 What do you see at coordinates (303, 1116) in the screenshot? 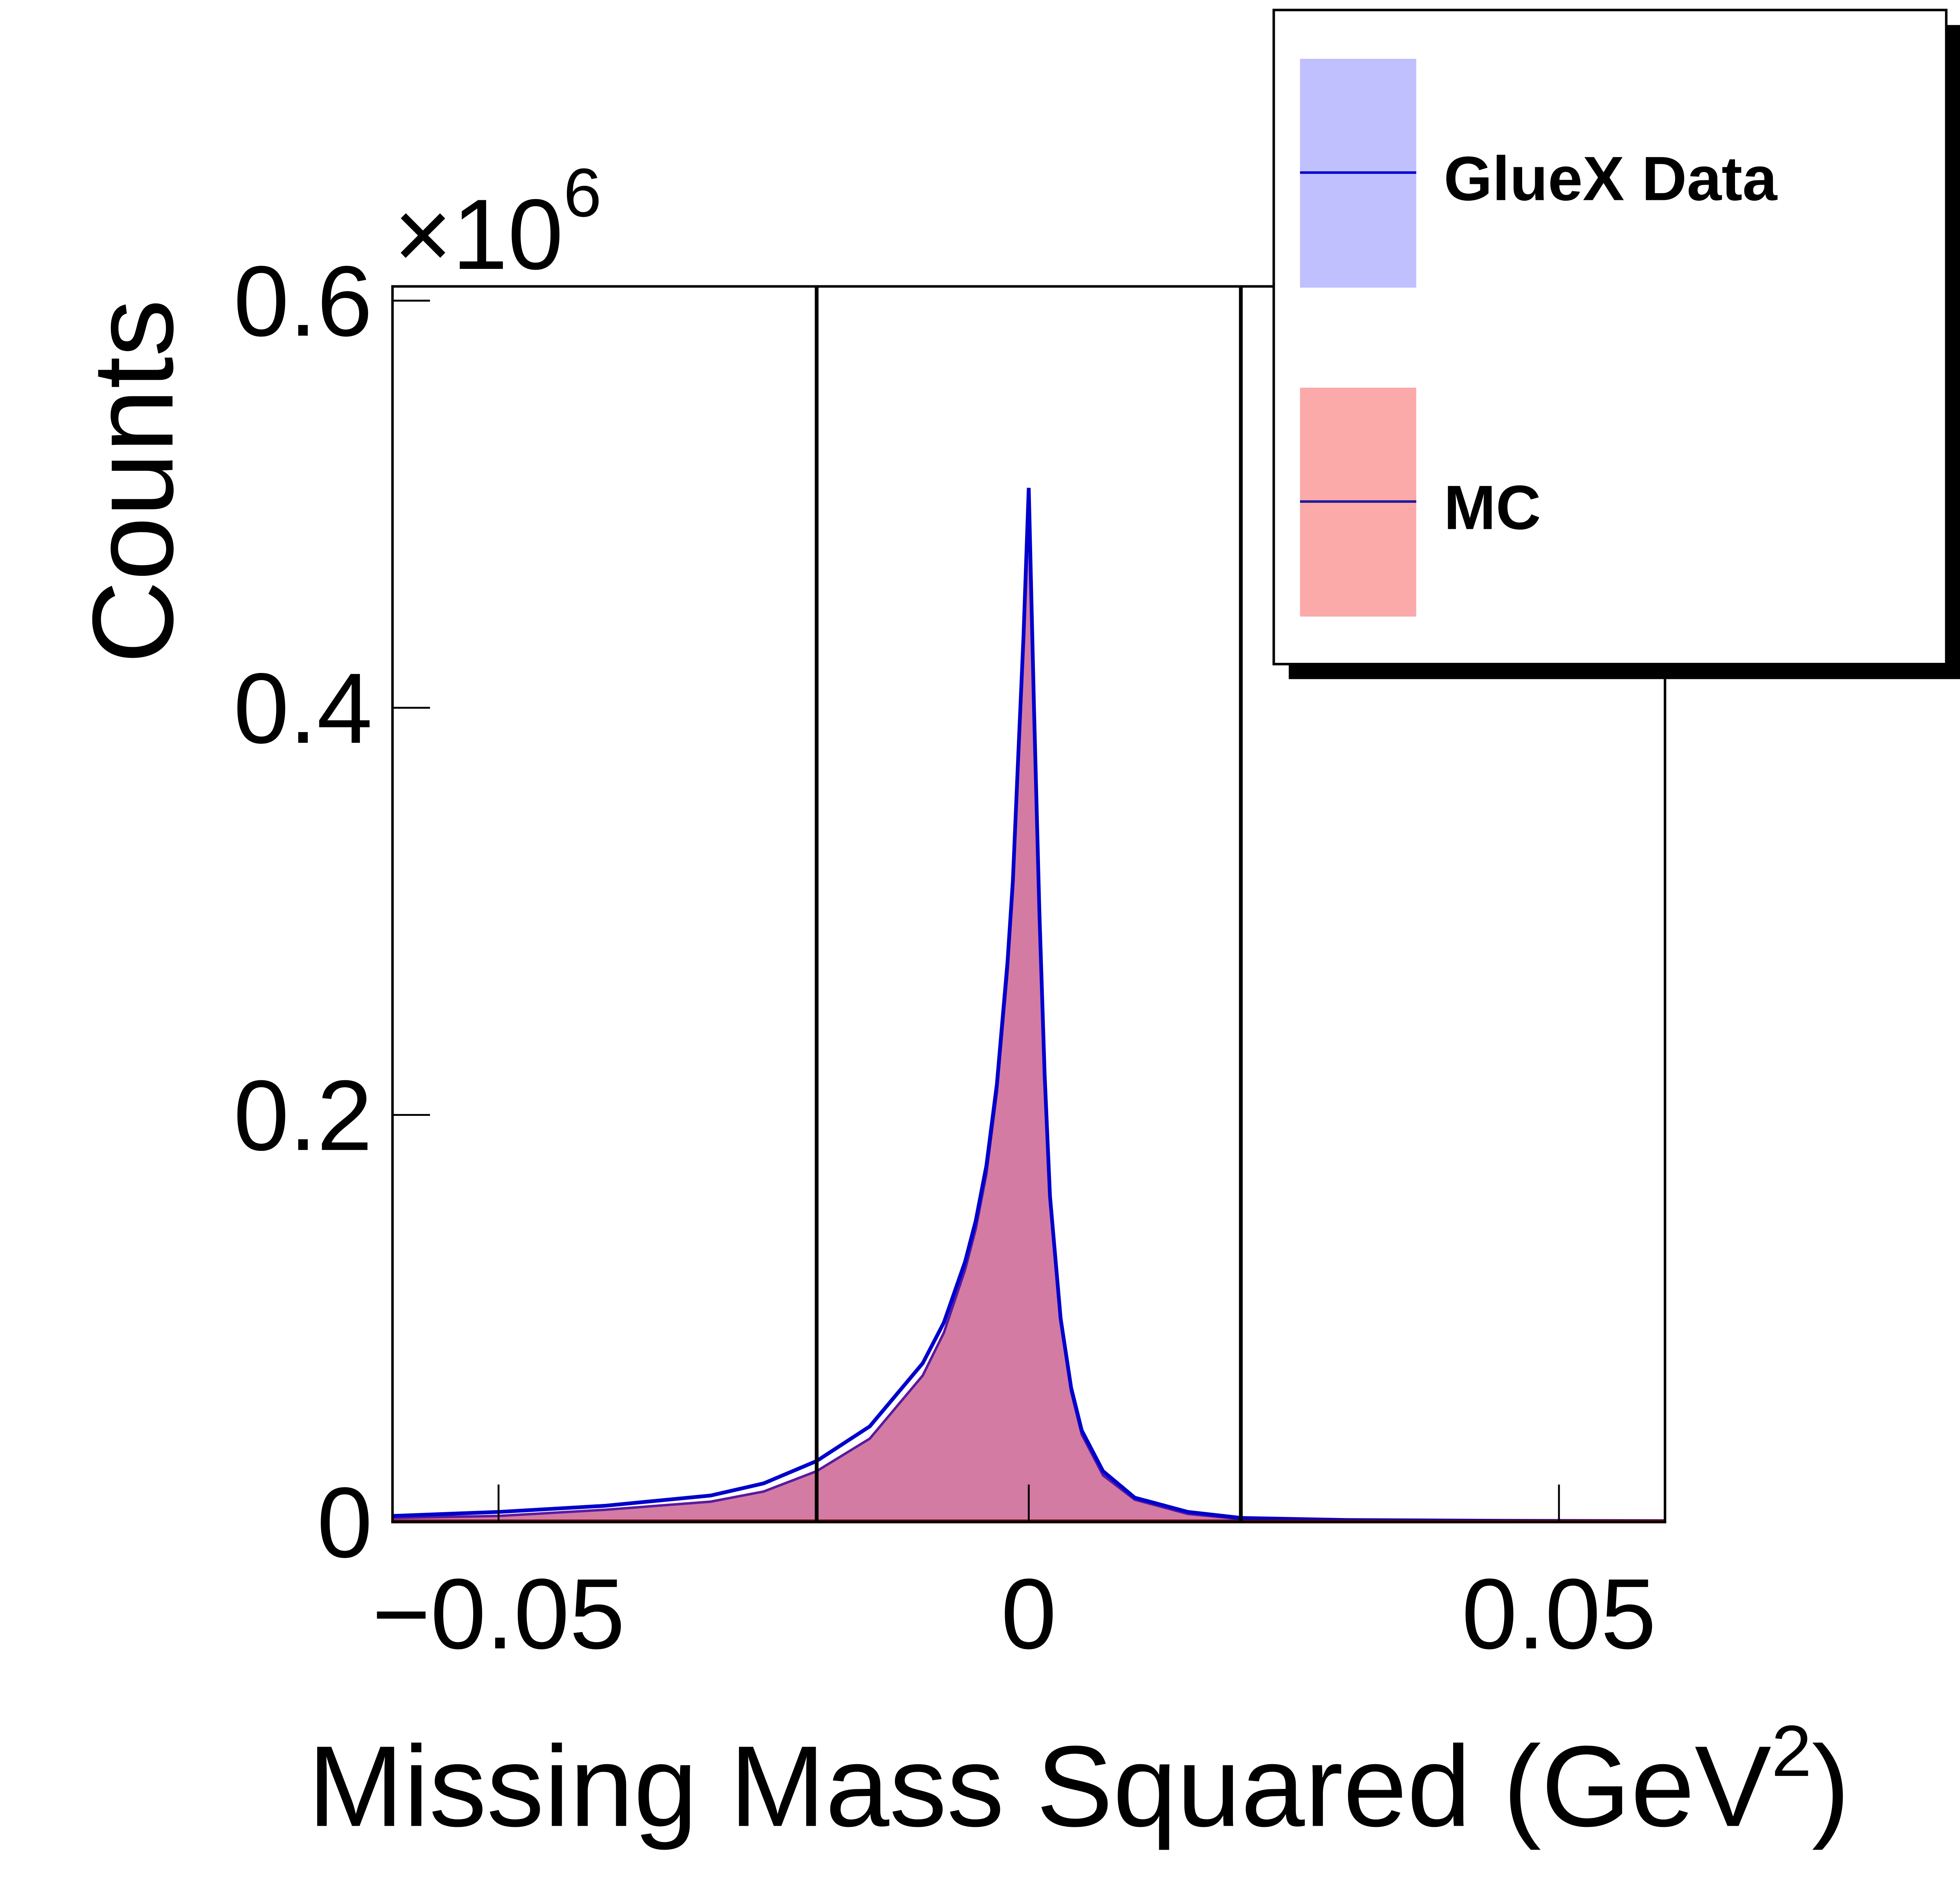
I see `y-tick-label: 0.2` at bounding box center [303, 1116].